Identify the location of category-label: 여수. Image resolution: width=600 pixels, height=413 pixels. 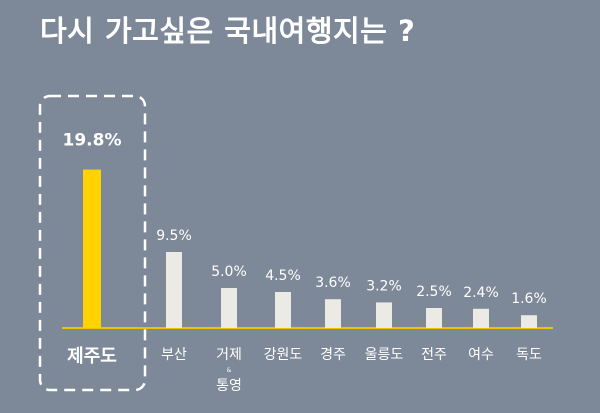
(481, 355).